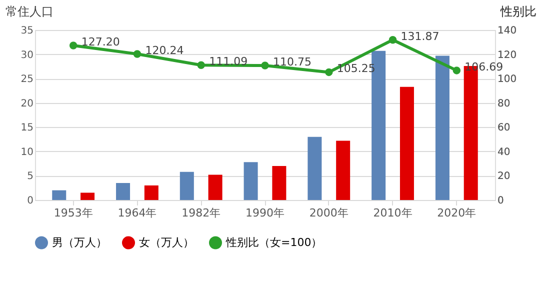  What do you see at coordinates (504, 176) in the screenshot?
I see `y2-tick-label: 20` at bounding box center [504, 176].